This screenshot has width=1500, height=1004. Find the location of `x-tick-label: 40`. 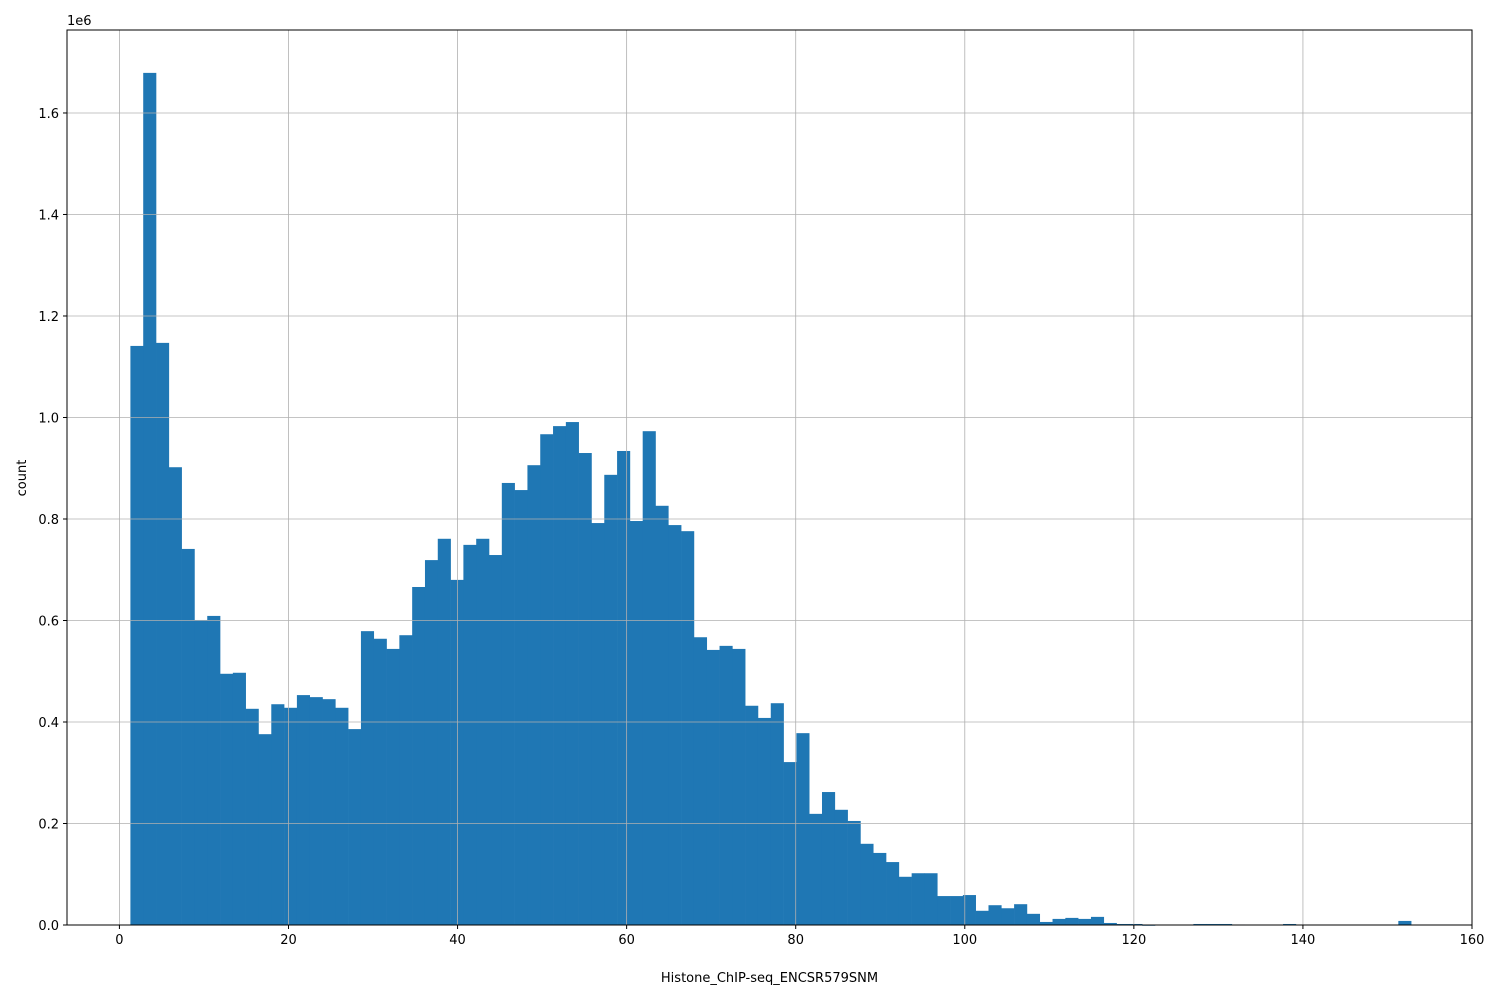

x-tick-label: 40 is located at coordinates (457, 940).